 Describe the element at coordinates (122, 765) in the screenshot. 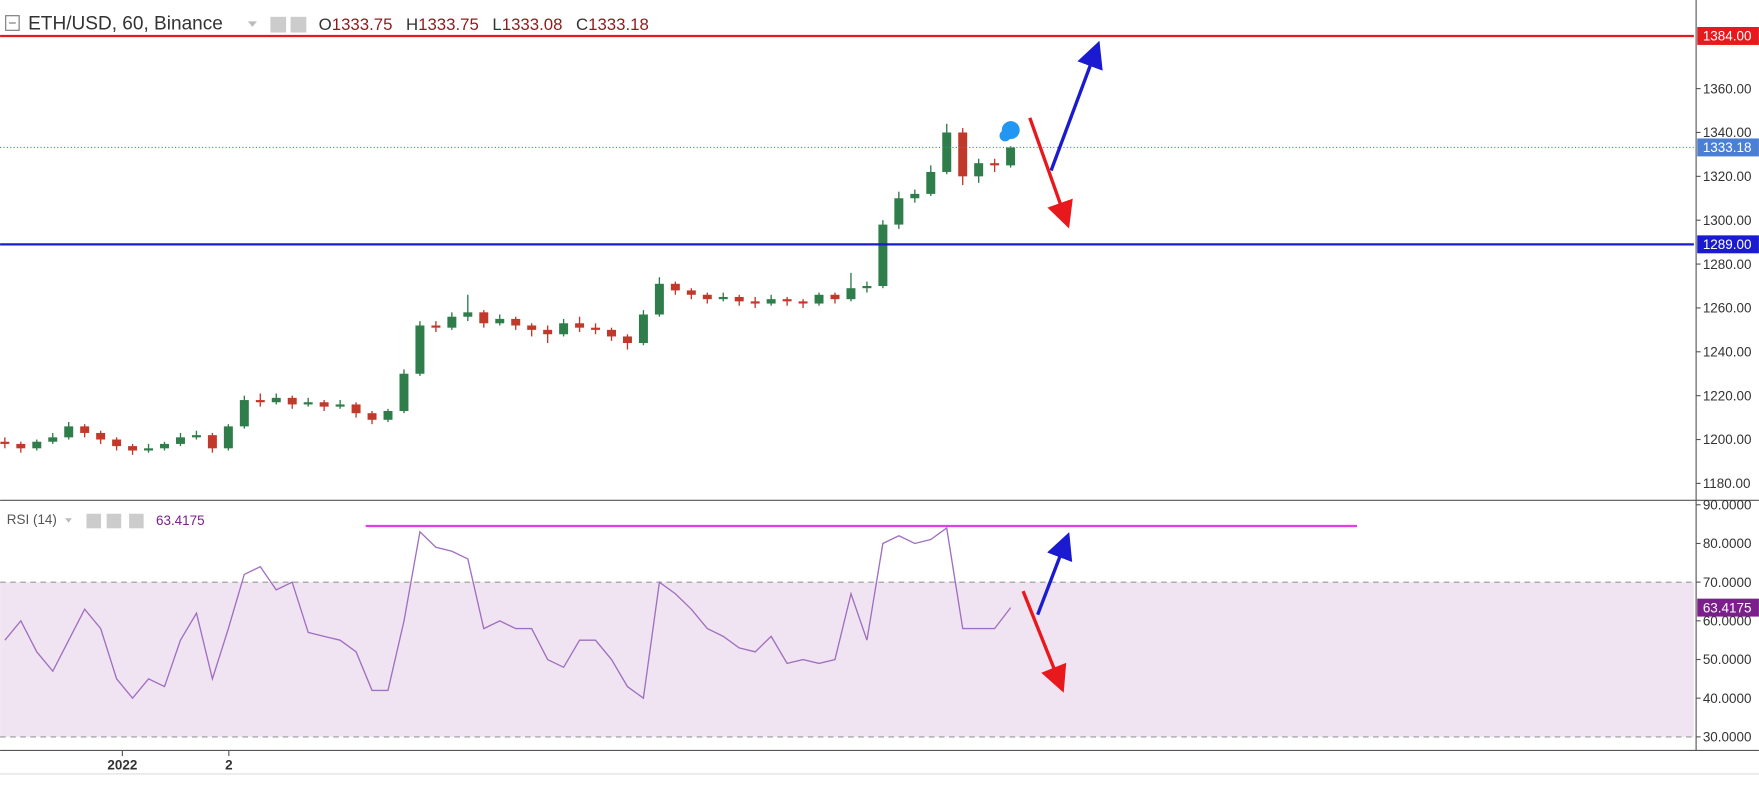

I see `x-tick-label: 2022` at that location.